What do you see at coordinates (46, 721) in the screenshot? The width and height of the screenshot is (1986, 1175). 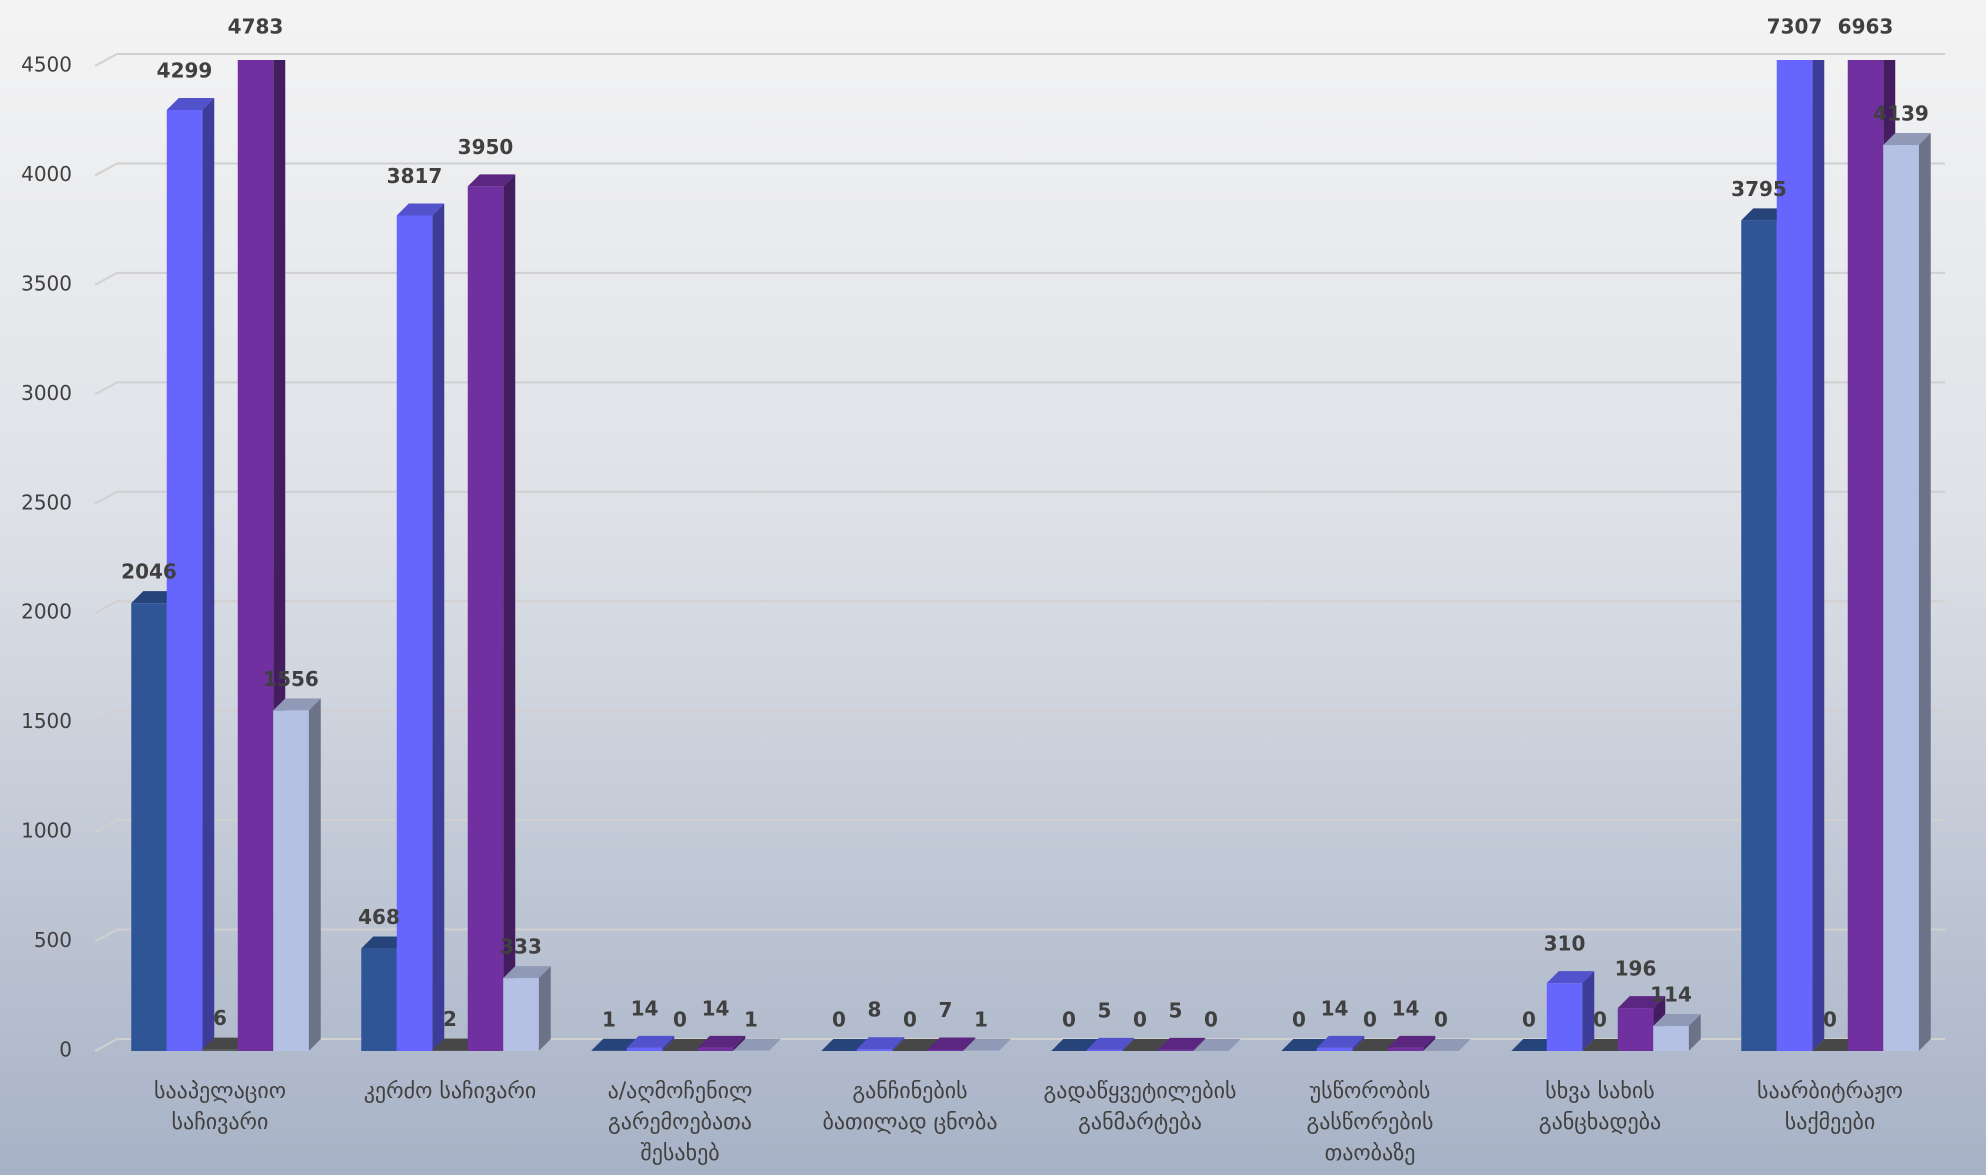 I see `y-tick-label: 1500` at bounding box center [46, 721].